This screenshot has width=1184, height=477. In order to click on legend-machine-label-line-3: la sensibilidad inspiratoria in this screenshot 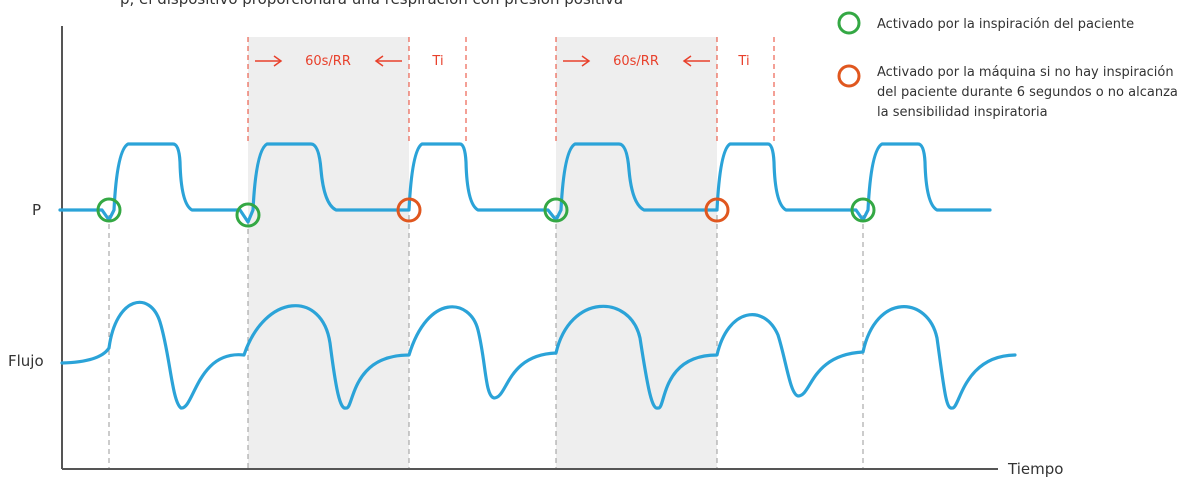, I will do `click(962, 112)`.